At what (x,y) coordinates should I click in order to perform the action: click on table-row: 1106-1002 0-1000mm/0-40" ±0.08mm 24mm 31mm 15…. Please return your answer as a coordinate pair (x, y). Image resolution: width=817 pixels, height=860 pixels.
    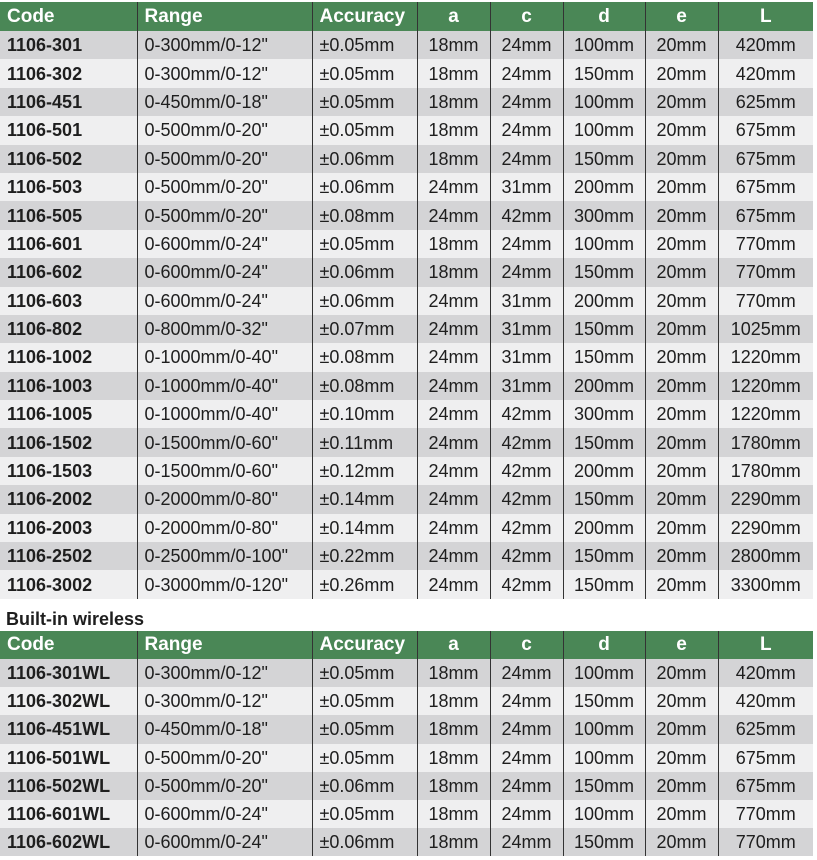
    Looking at the image, I should click on (406, 357).